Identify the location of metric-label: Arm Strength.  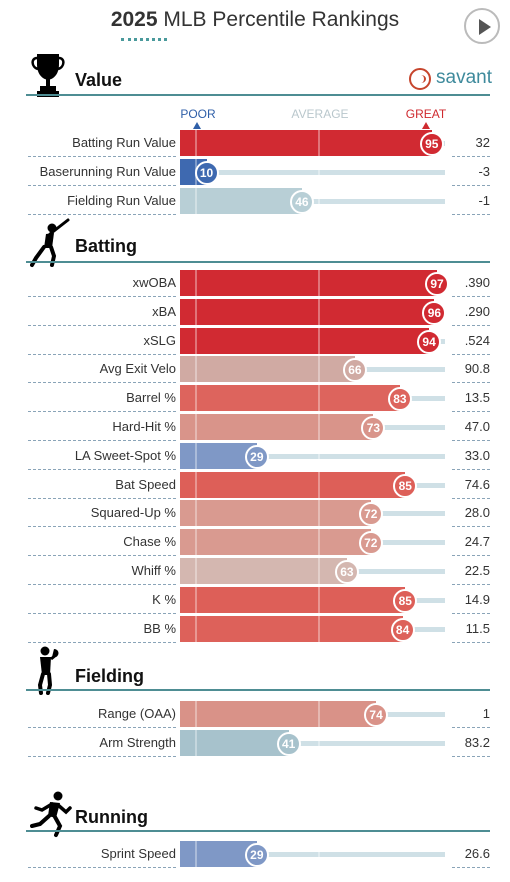
(137, 742).